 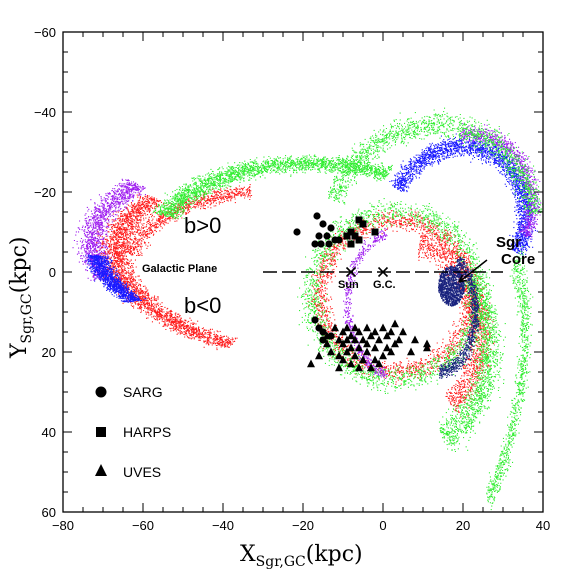 I want to click on sample-markers, so click(x=362, y=292).